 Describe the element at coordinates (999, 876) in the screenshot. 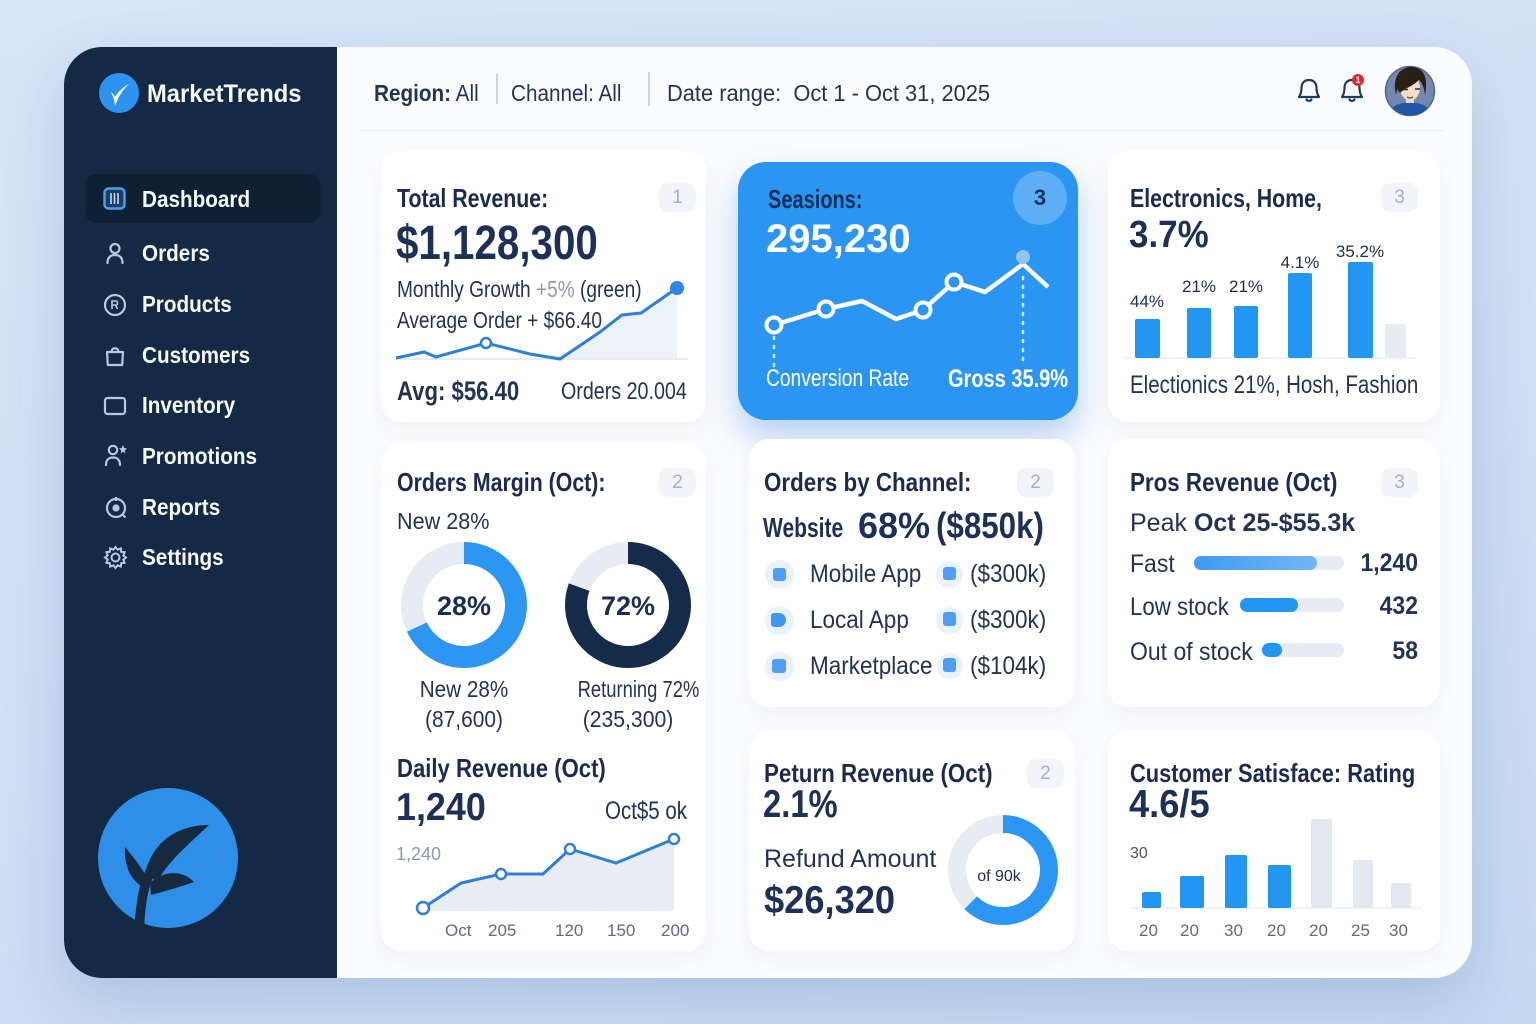

I see `svg-text: of 90k` at that location.